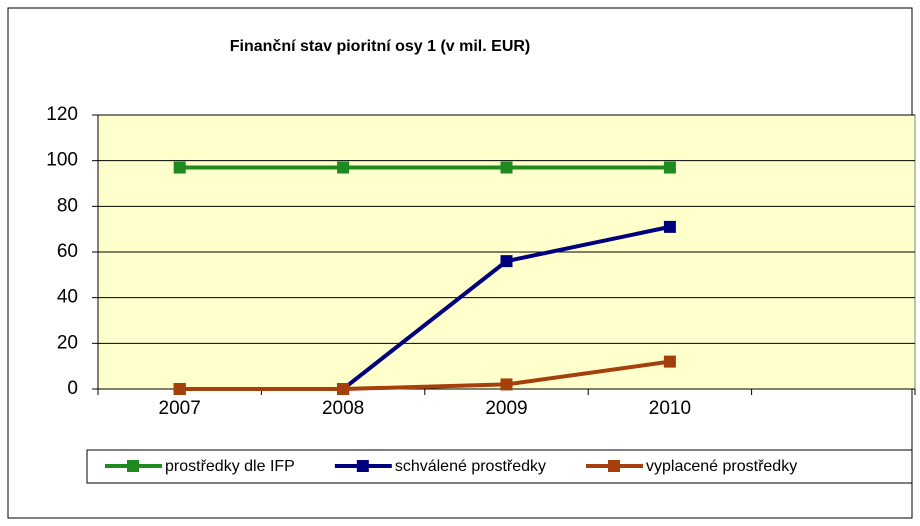 The width and height of the screenshot is (920, 526). What do you see at coordinates (67, 342) in the screenshot?
I see `y-tick-label: 20` at bounding box center [67, 342].